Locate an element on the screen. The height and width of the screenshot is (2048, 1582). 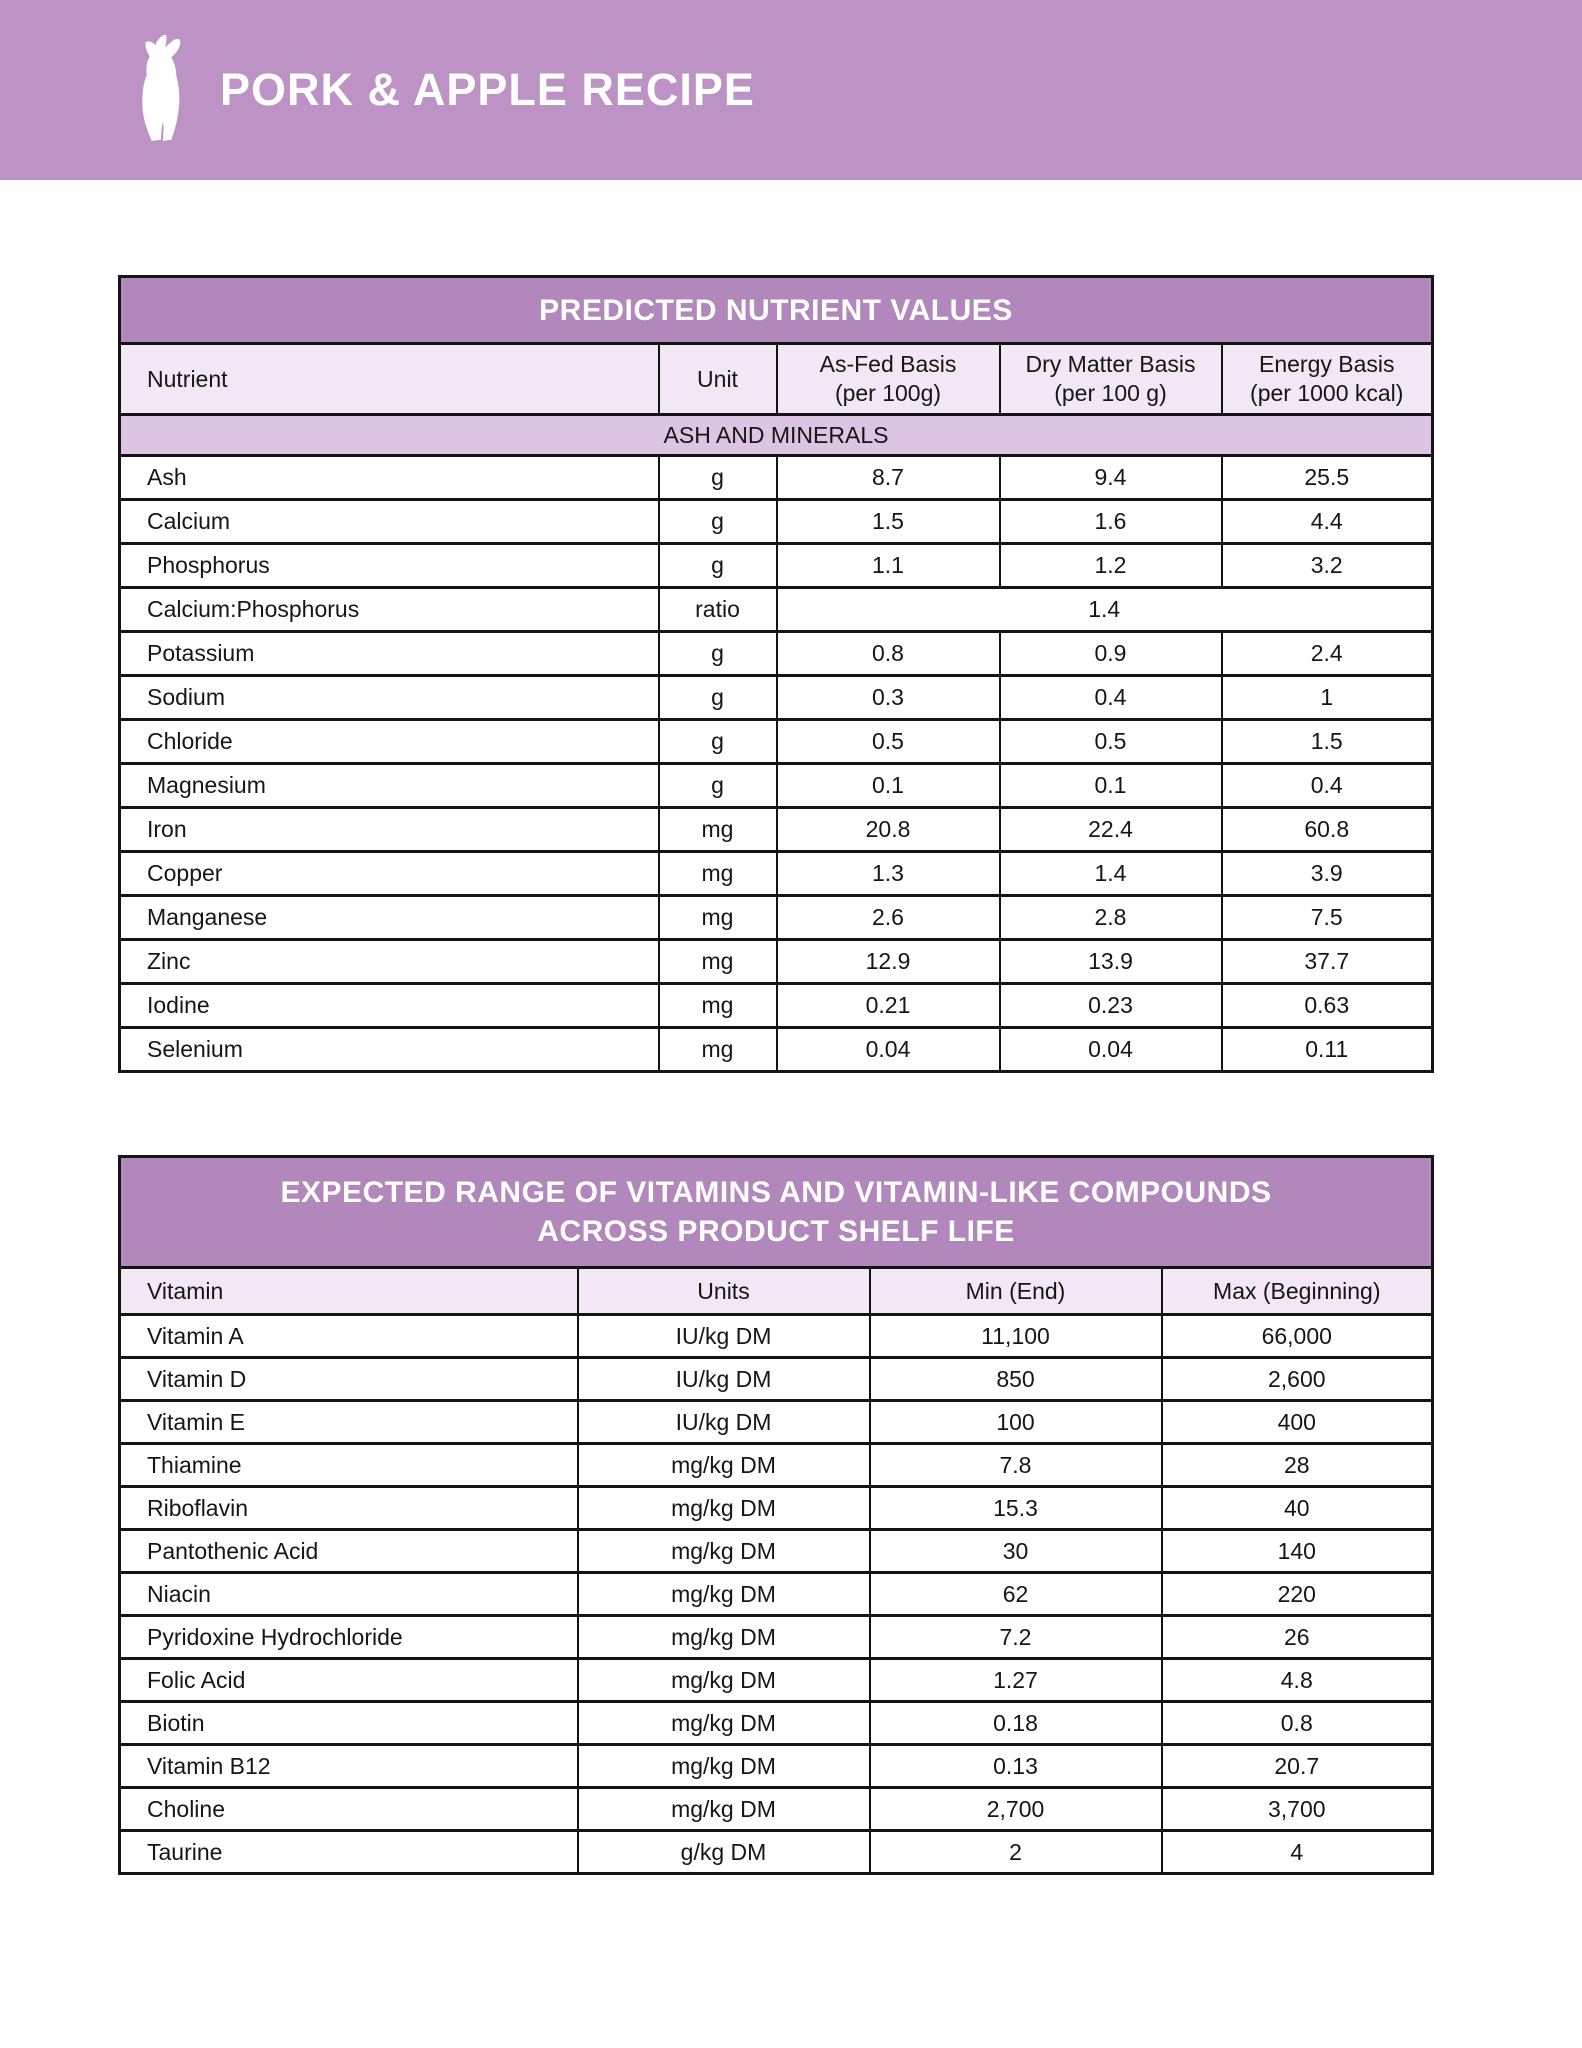
column-header-nutrient: Nutrient is located at coordinates (389, 379).